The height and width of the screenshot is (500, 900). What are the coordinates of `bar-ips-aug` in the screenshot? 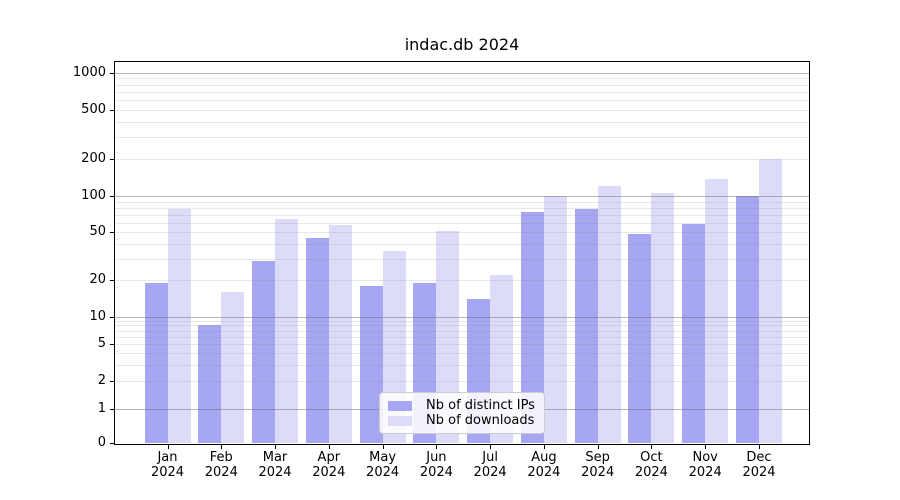 It's located at (532, 327).